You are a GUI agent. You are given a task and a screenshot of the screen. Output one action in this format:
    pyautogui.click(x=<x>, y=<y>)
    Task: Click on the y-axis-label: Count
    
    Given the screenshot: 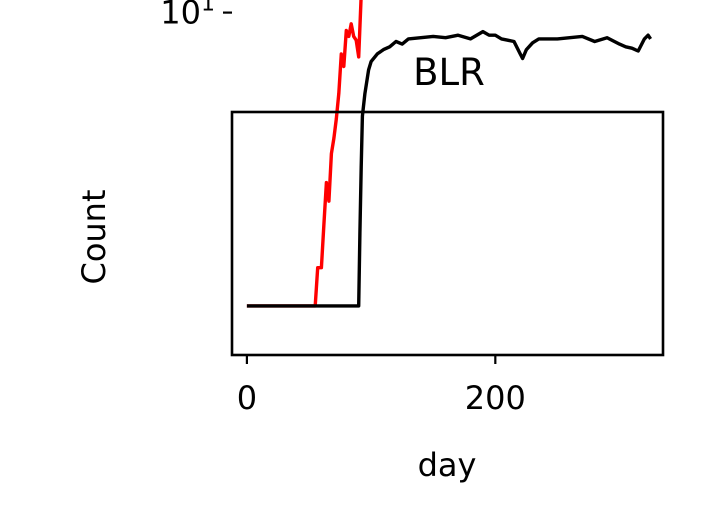 What is the action you would take?
    pyautogui.click(x=94, y=236)
    